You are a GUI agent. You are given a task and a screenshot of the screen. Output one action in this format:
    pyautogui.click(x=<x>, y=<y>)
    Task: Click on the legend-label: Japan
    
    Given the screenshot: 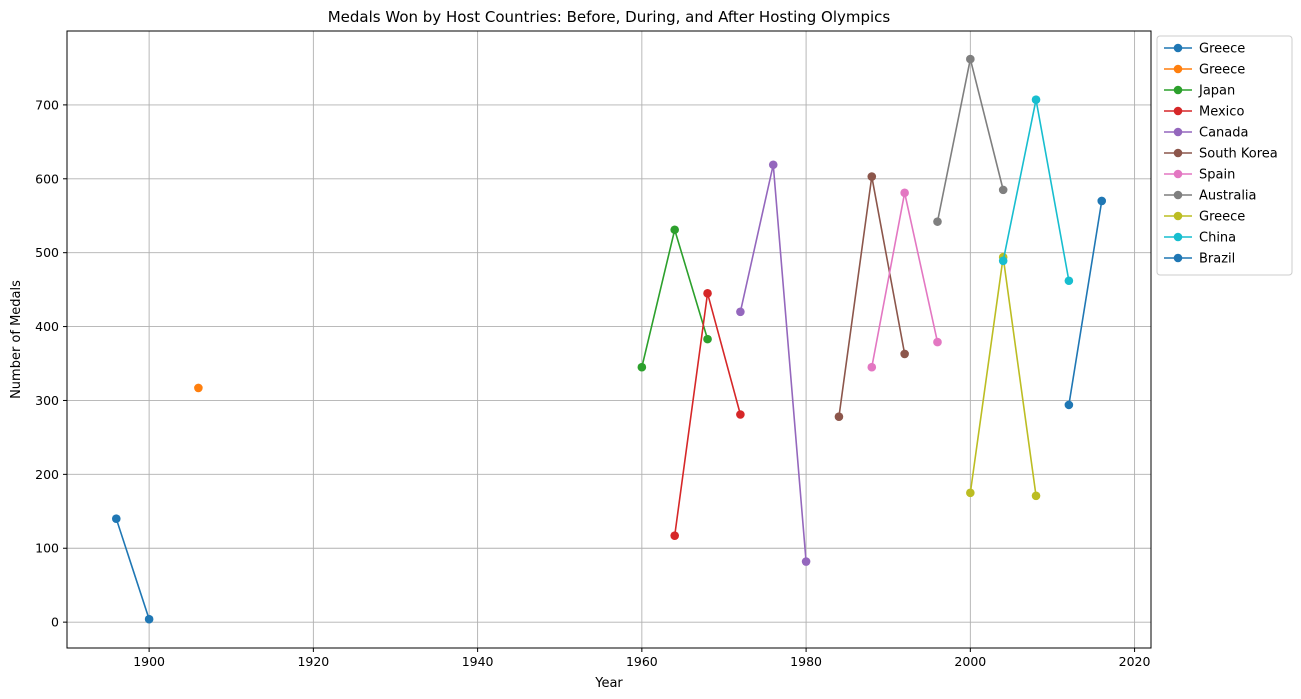 What is the action you would take?
    pyautogui.click(x=1216, y=91)
    